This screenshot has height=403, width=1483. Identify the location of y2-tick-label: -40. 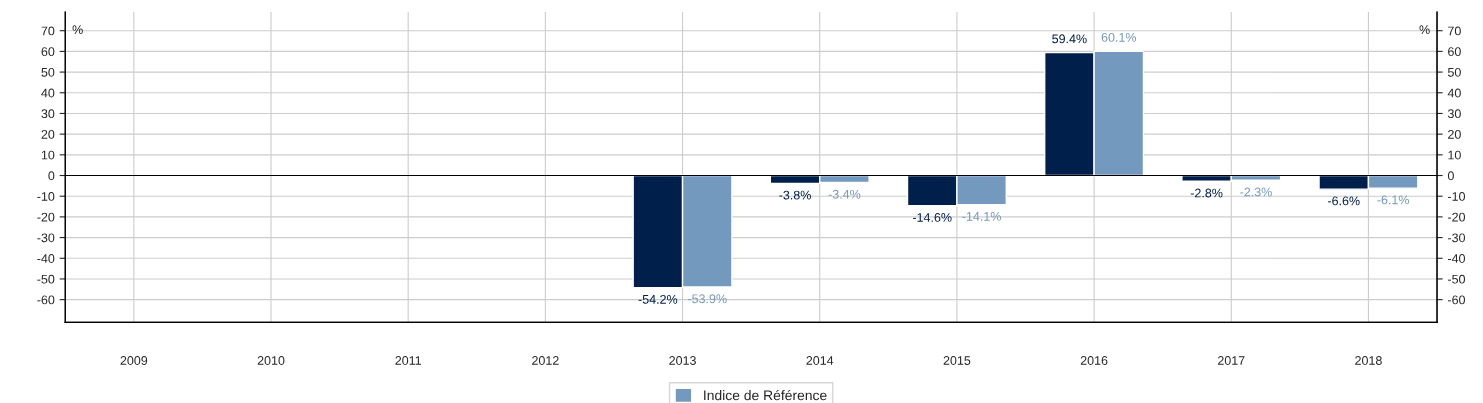
(1457, 258).